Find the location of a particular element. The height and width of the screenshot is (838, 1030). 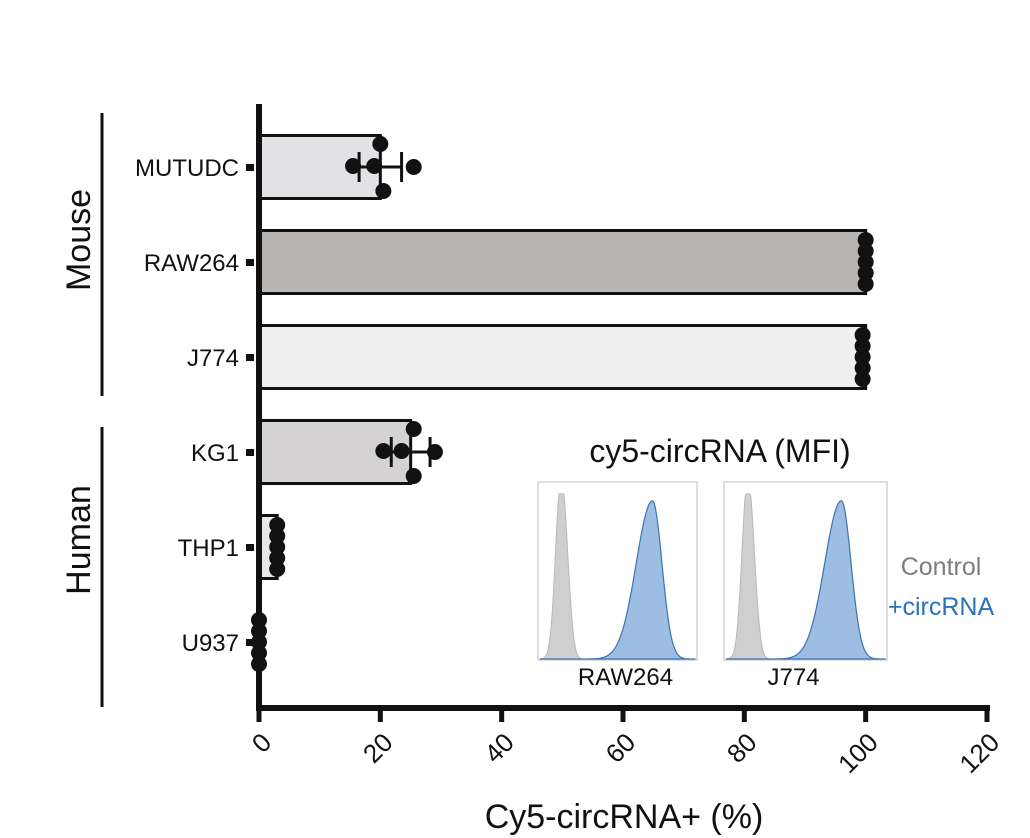

x-ticks: 0 20 40 60 80 100 120 is located at coordinates (625, 743).